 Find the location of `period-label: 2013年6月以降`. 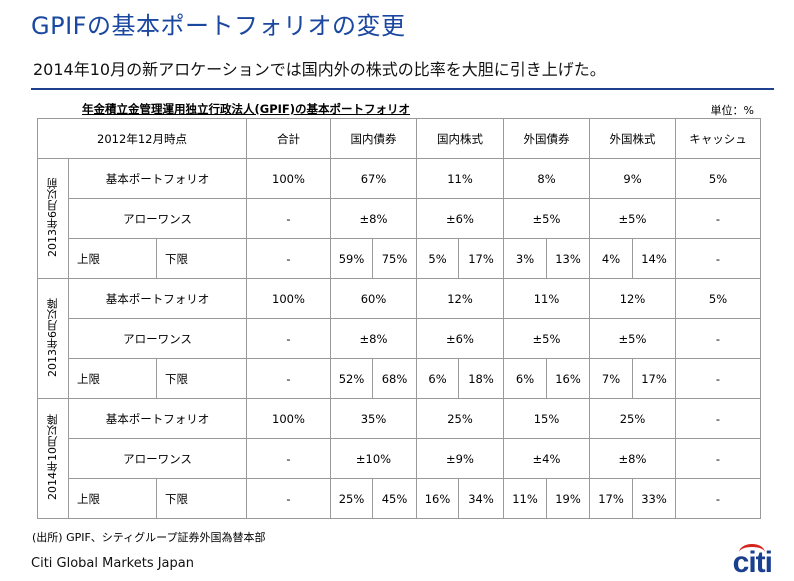

period-label: 2013年6月以降 is located at coordinates (52, 337).